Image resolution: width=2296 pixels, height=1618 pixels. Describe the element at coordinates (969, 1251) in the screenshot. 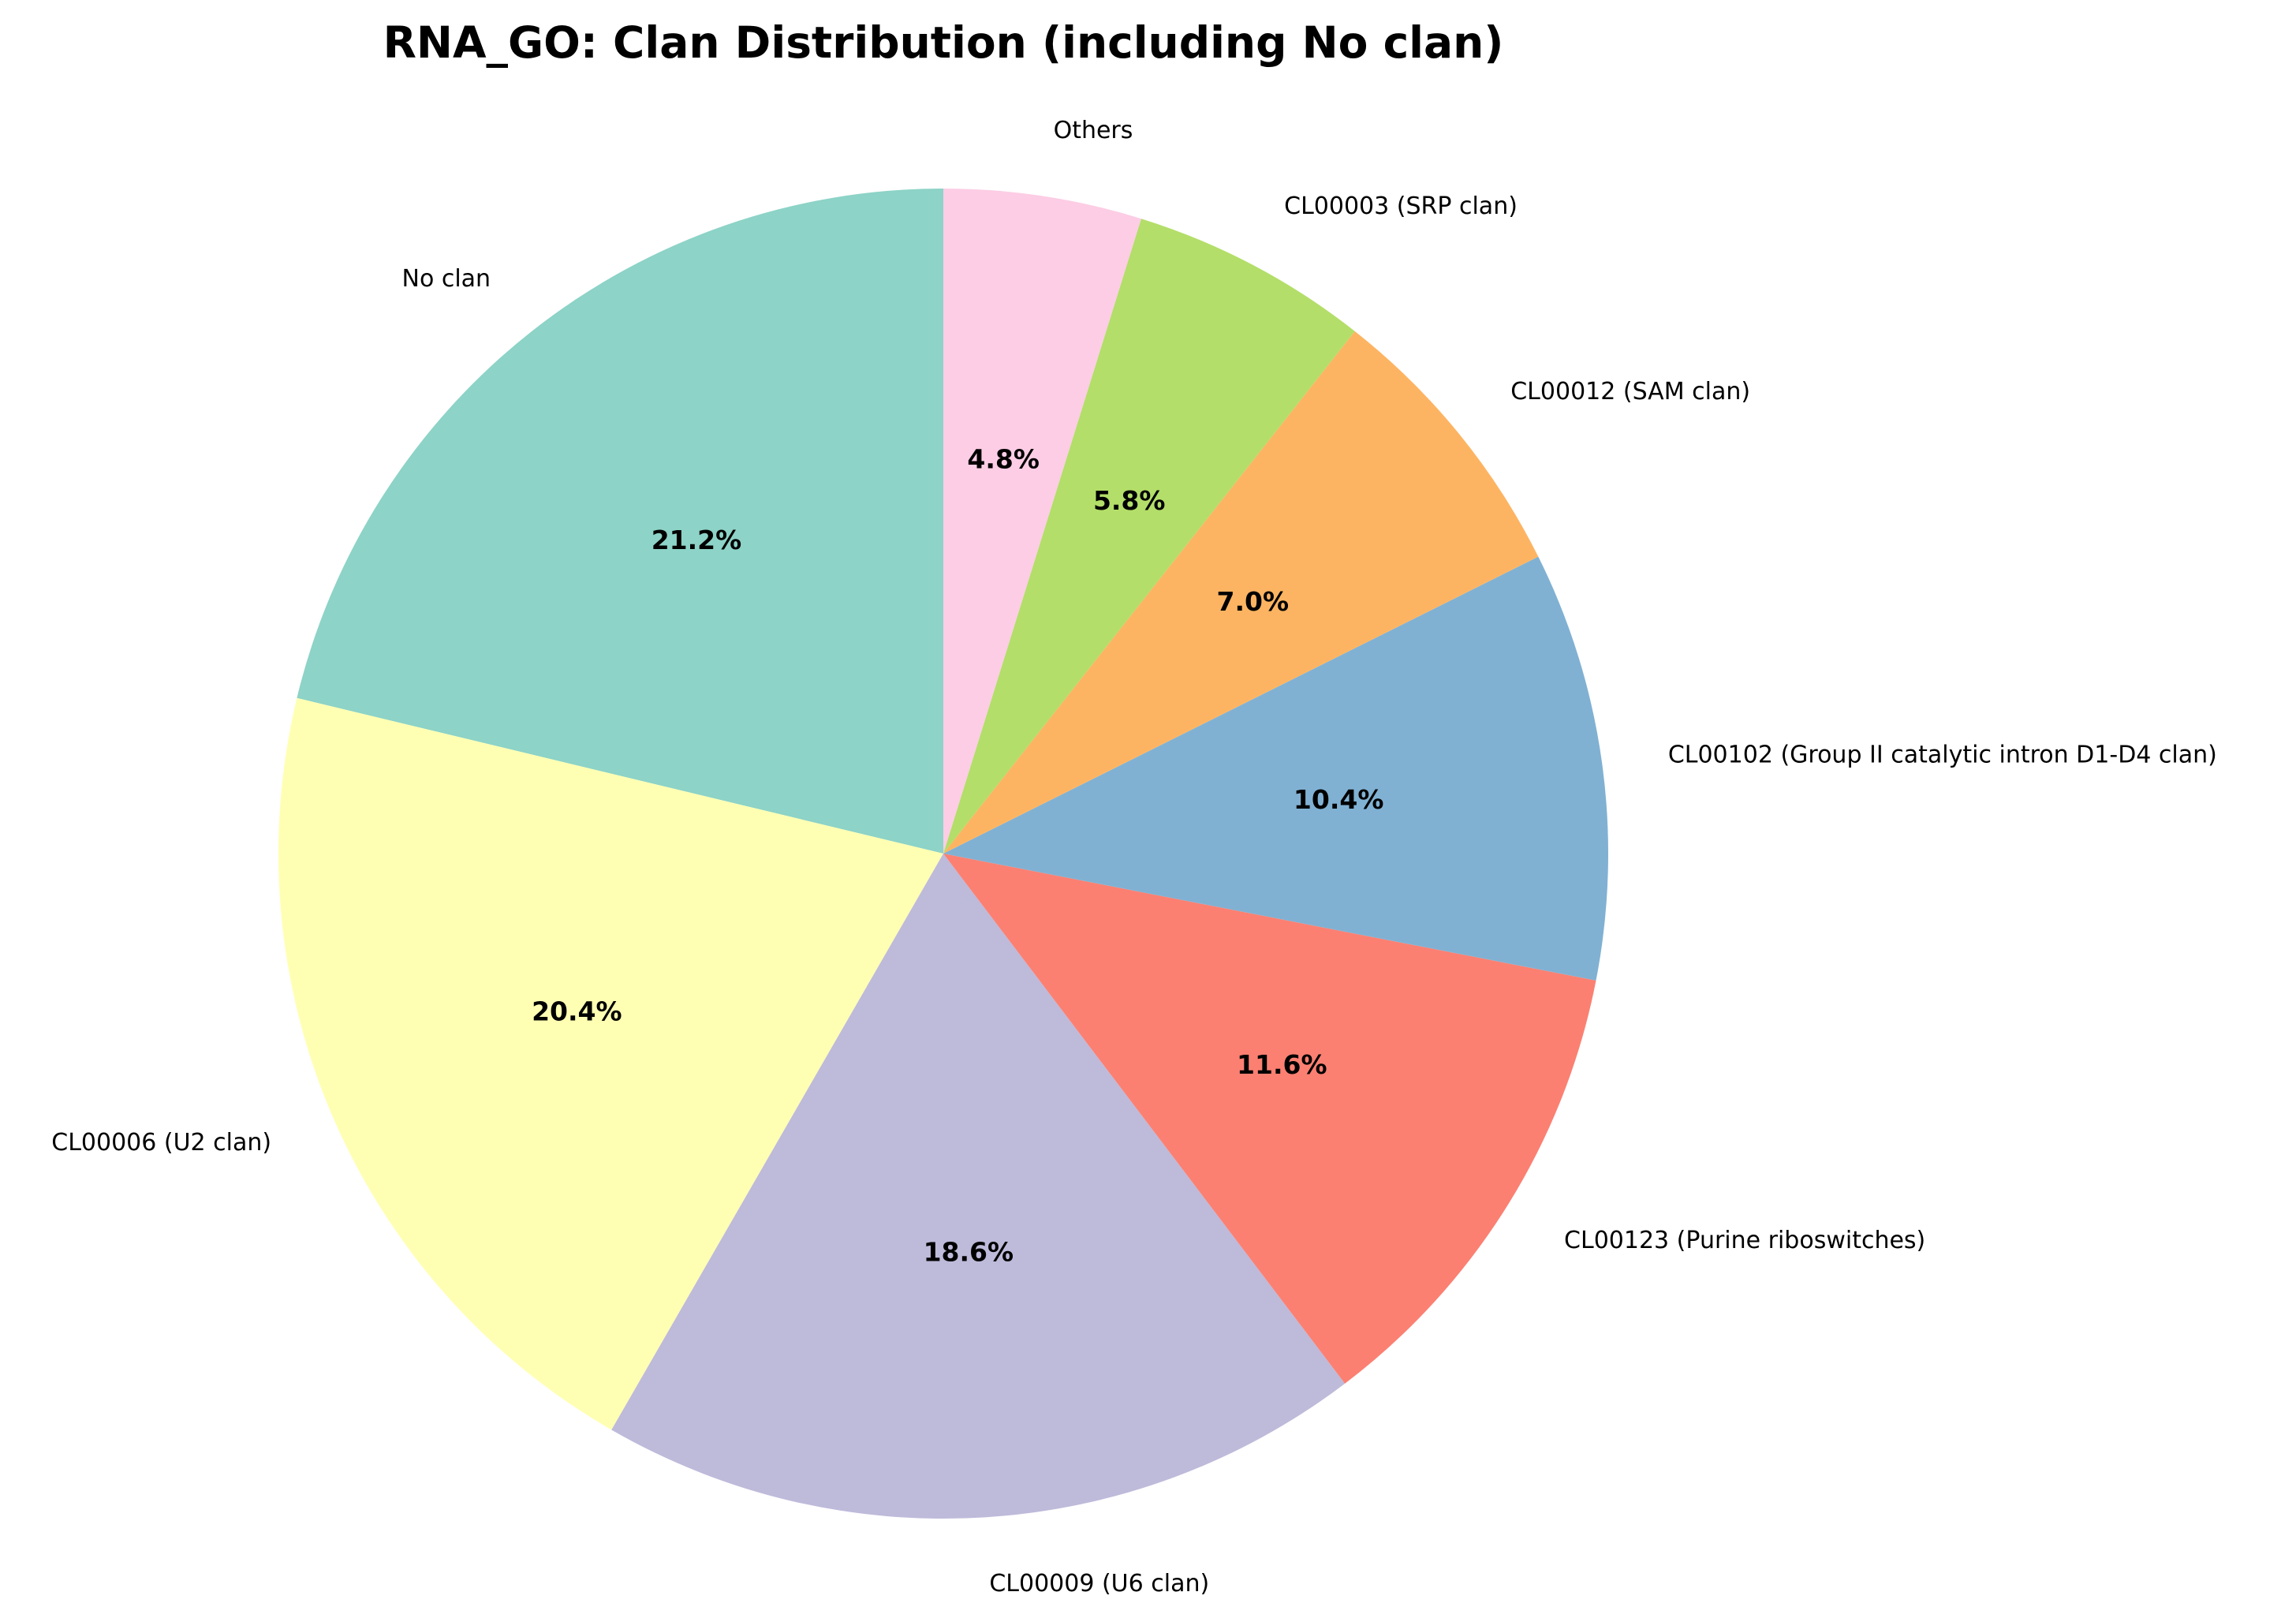

I see `percent-label-cl00009-u6-clan: 18.6%` at that location.